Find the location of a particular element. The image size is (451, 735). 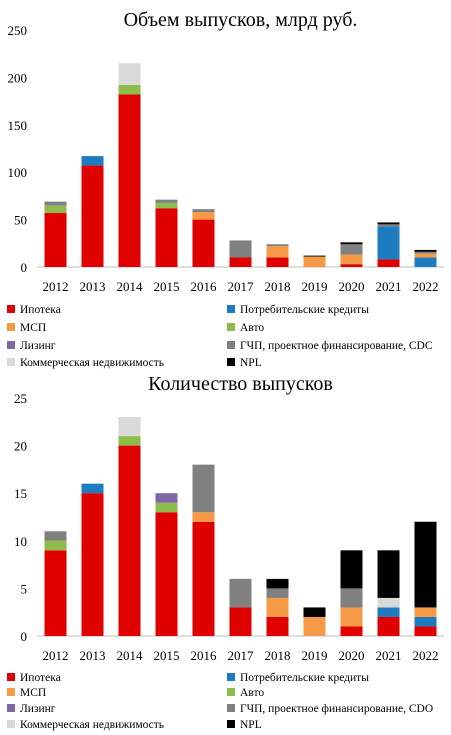

y-tick-label: 15 is located at coordinates (20, 493).